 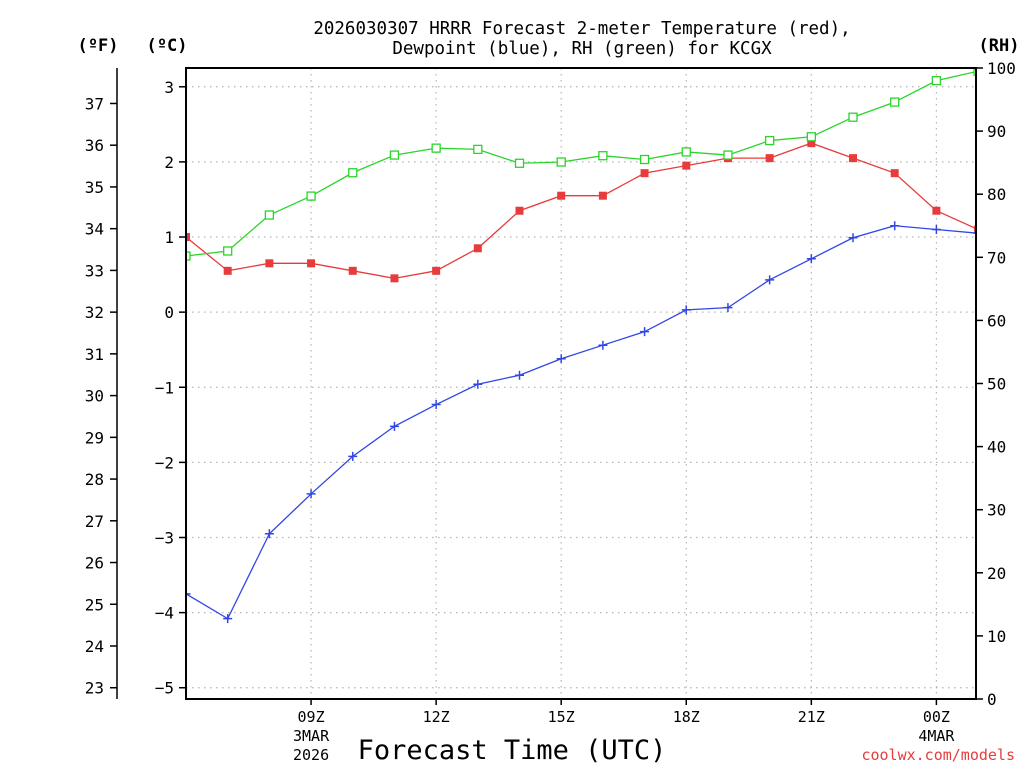 I want to click on rh-tick-label: 20, so click(x=996, y=573).